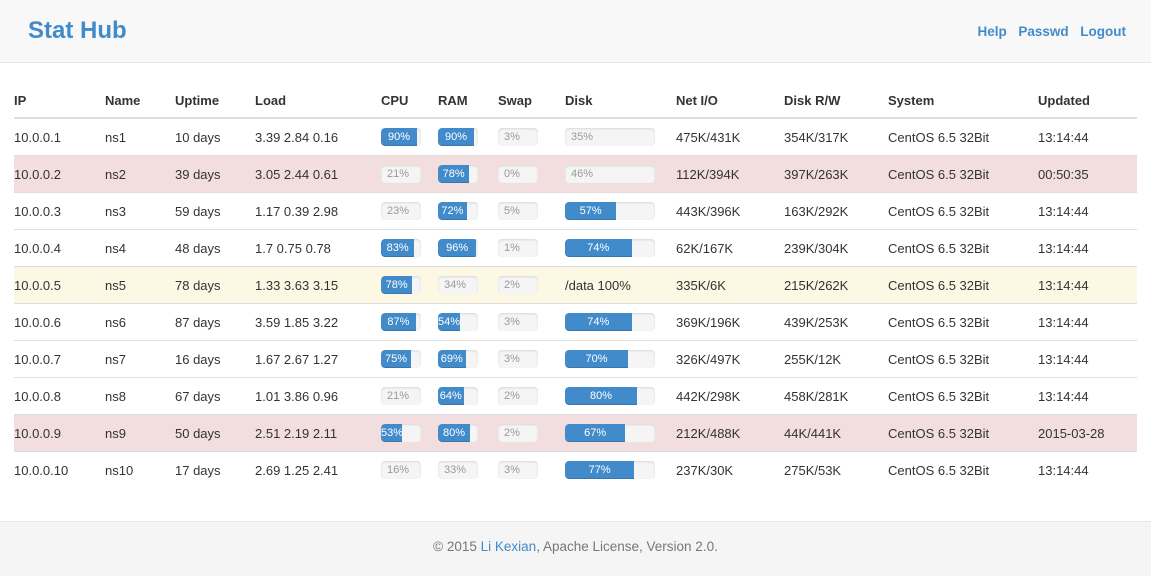 Image resolution: width=1151 pixels, height=576 pixels. What do you see at coordinates (468, 136) in the screenshot?
I see `ram-cell: 90%` at bounding box center [468, 136].